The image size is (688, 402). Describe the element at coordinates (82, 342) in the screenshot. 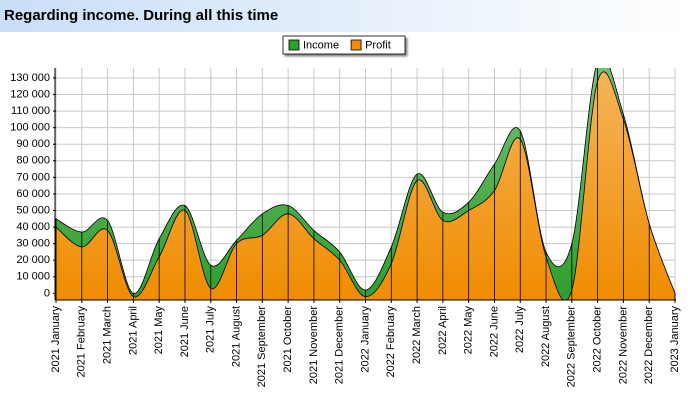

I see `x-tick-label: 2021 February` at that location.